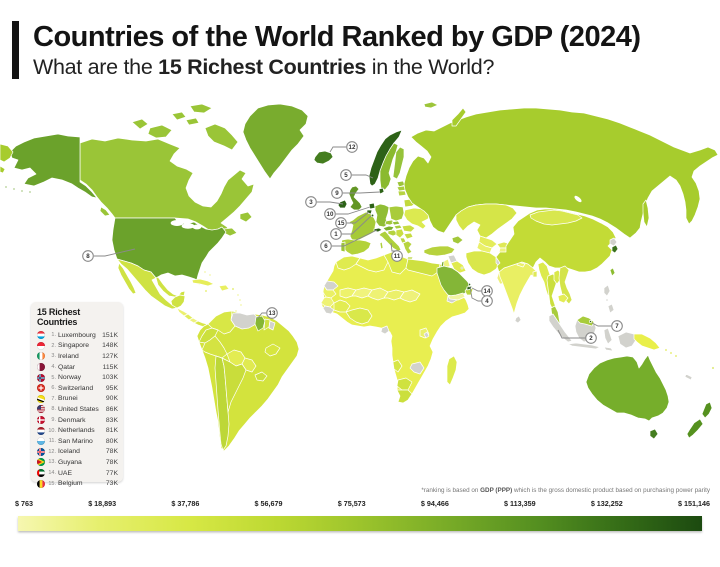 The width and height of the screenshot is (720, 567). What do you see at coordinates (341, 223) in the screenshot?
I see `svg-text: 15` at bounding box center [341, 223].